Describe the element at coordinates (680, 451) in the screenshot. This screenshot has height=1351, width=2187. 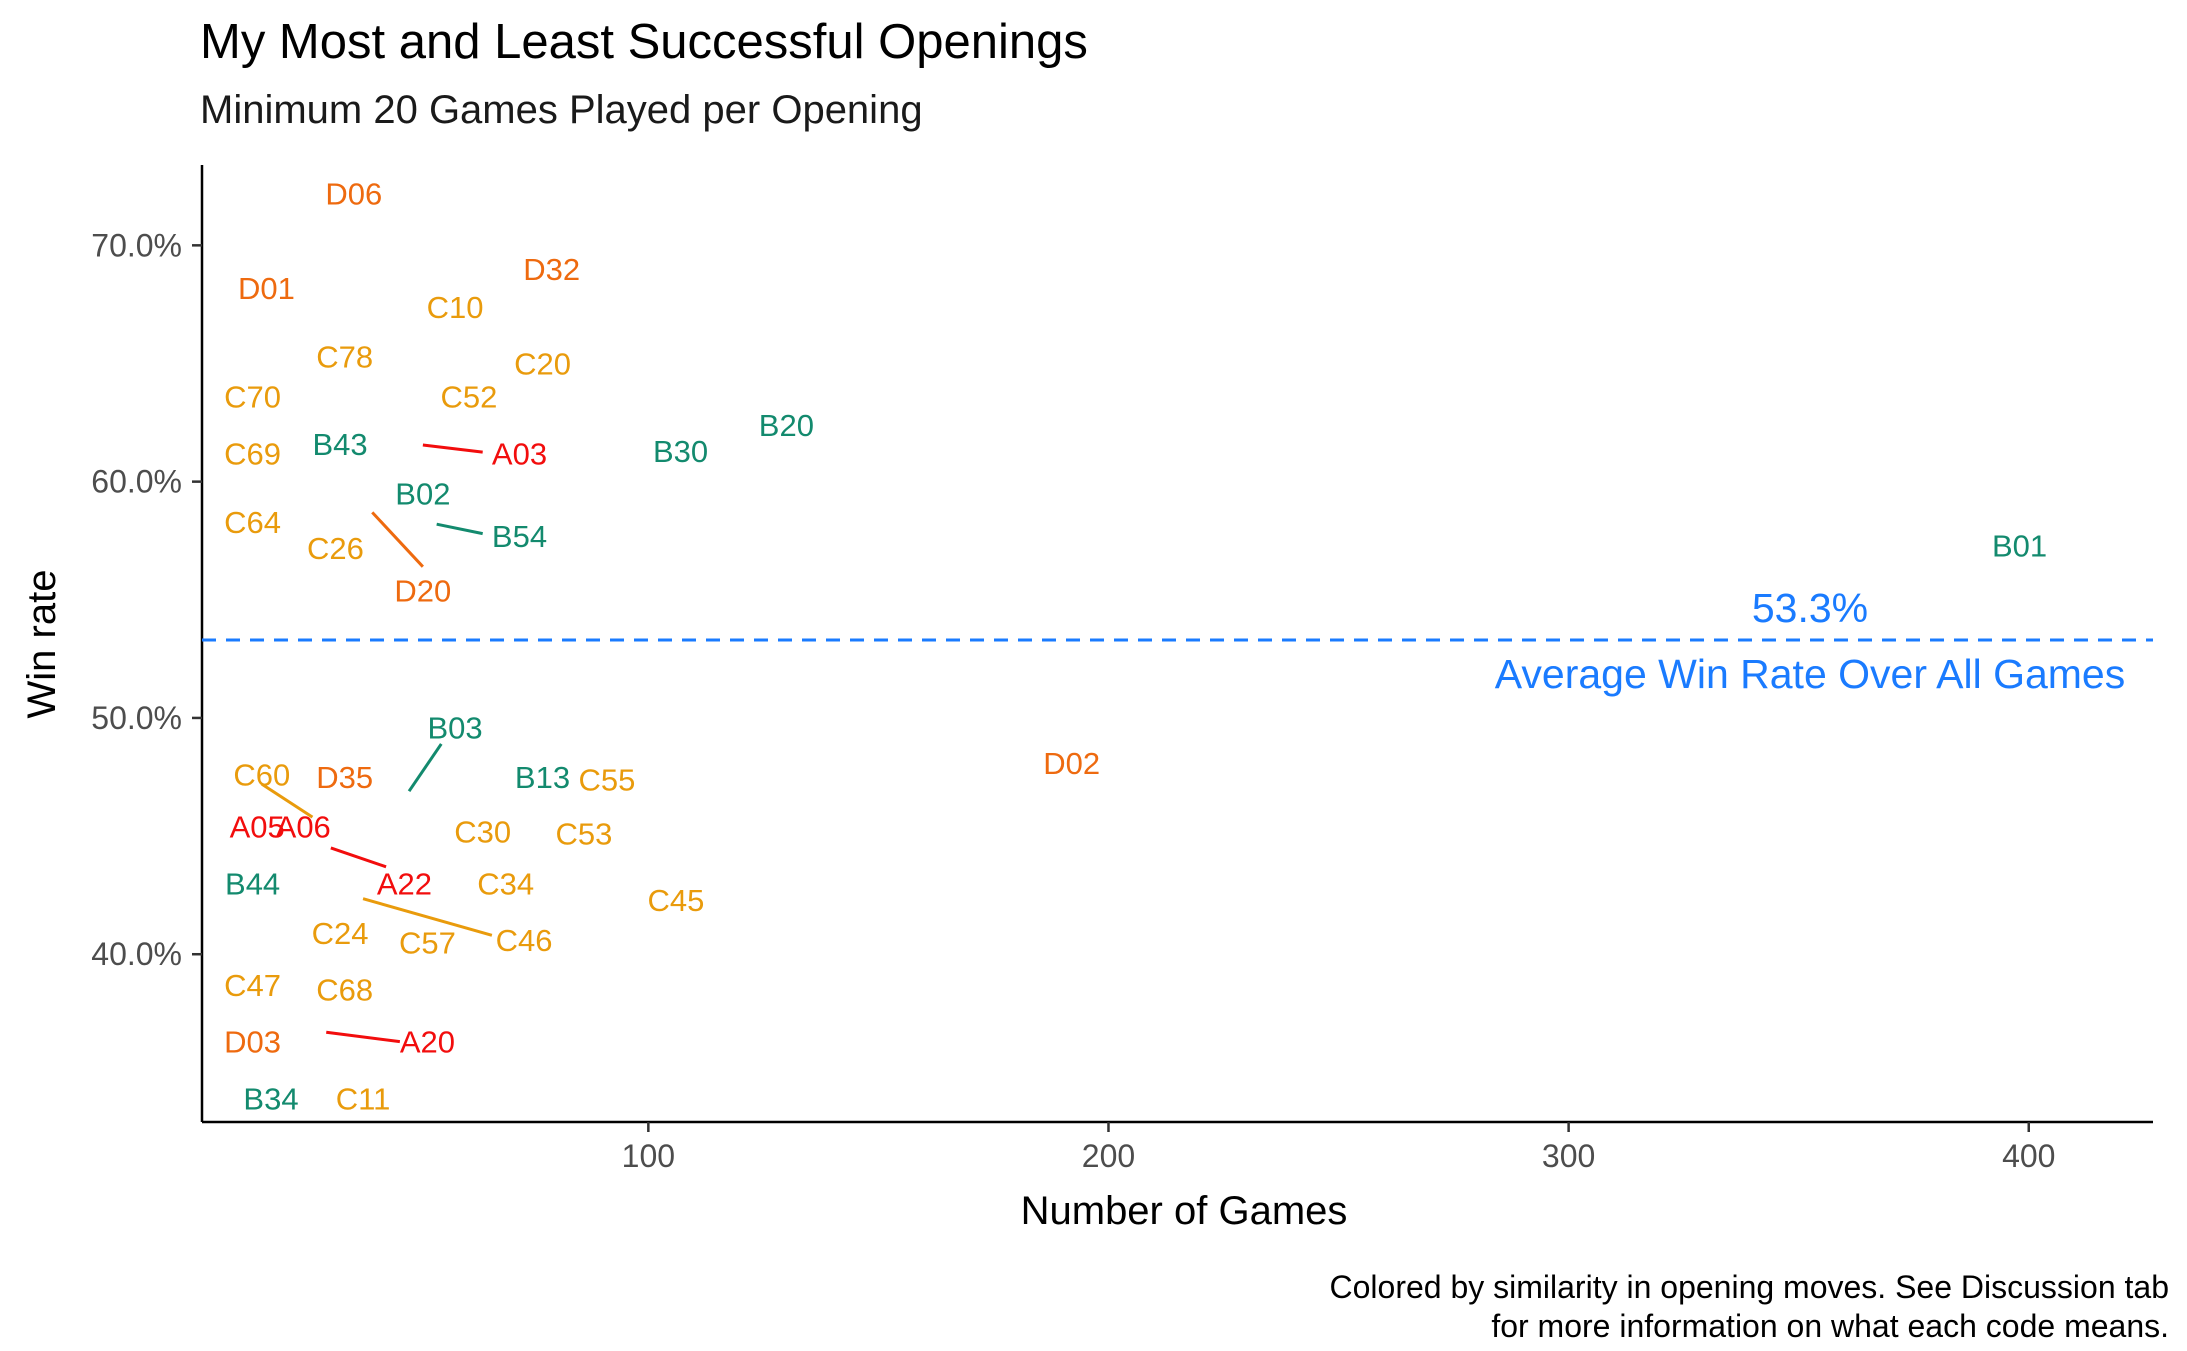
I see `point-label-b30: B30` at that location.